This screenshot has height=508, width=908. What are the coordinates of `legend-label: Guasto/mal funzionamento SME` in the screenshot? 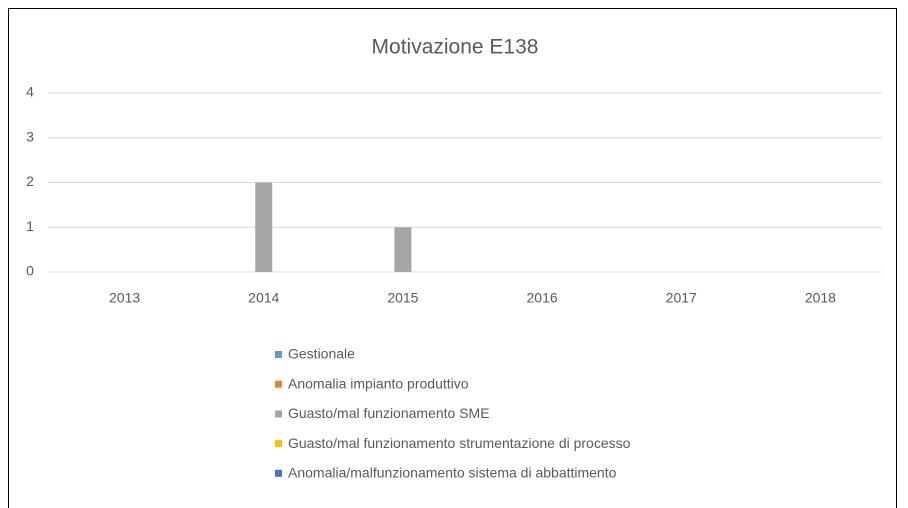 It's located at (389, 413).